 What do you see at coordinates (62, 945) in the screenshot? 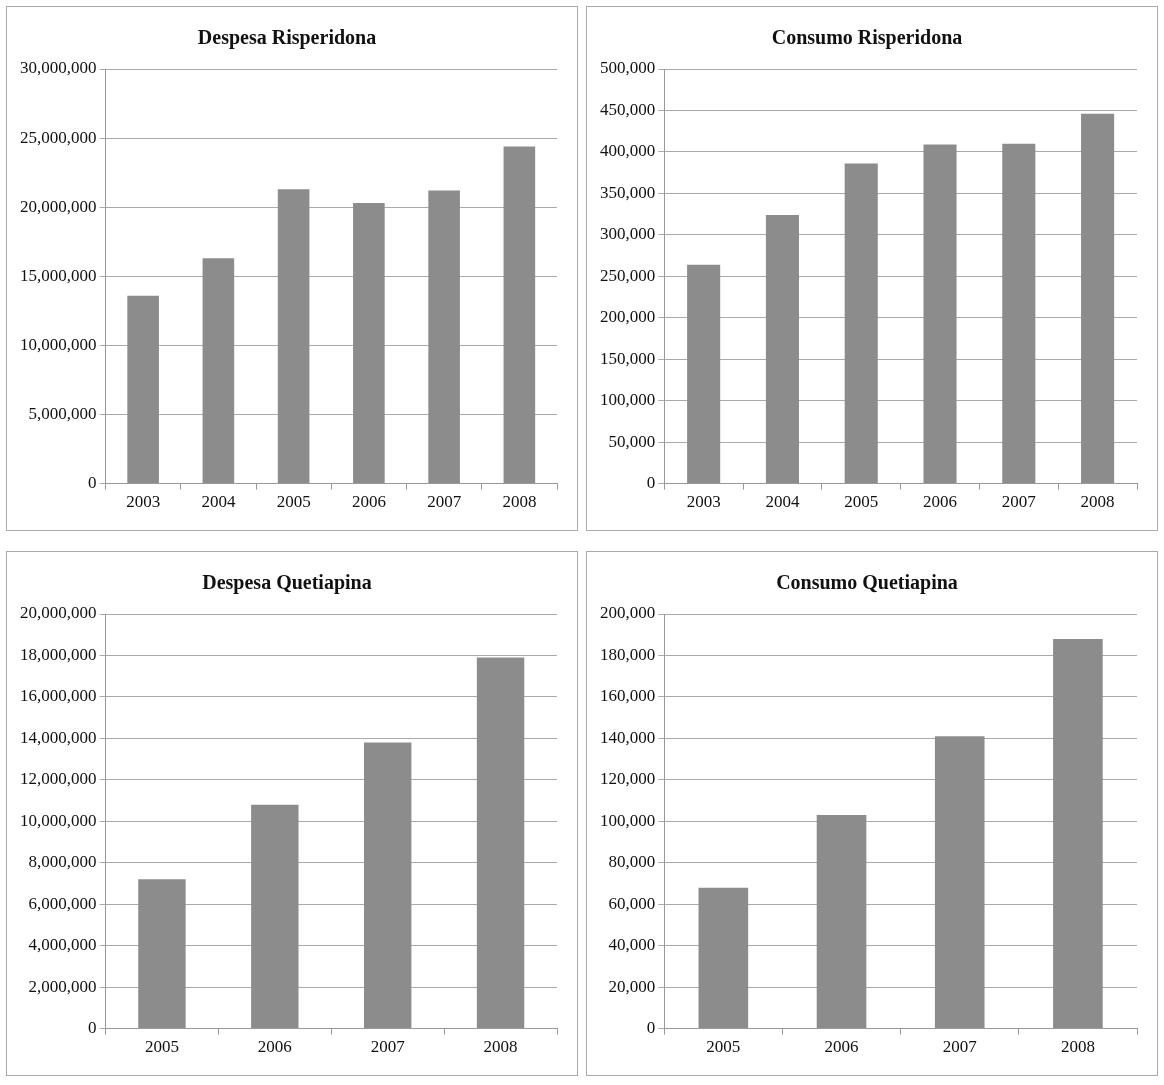
I see `y-tick-label: 4,000,000` at bounding box center [62, 945].